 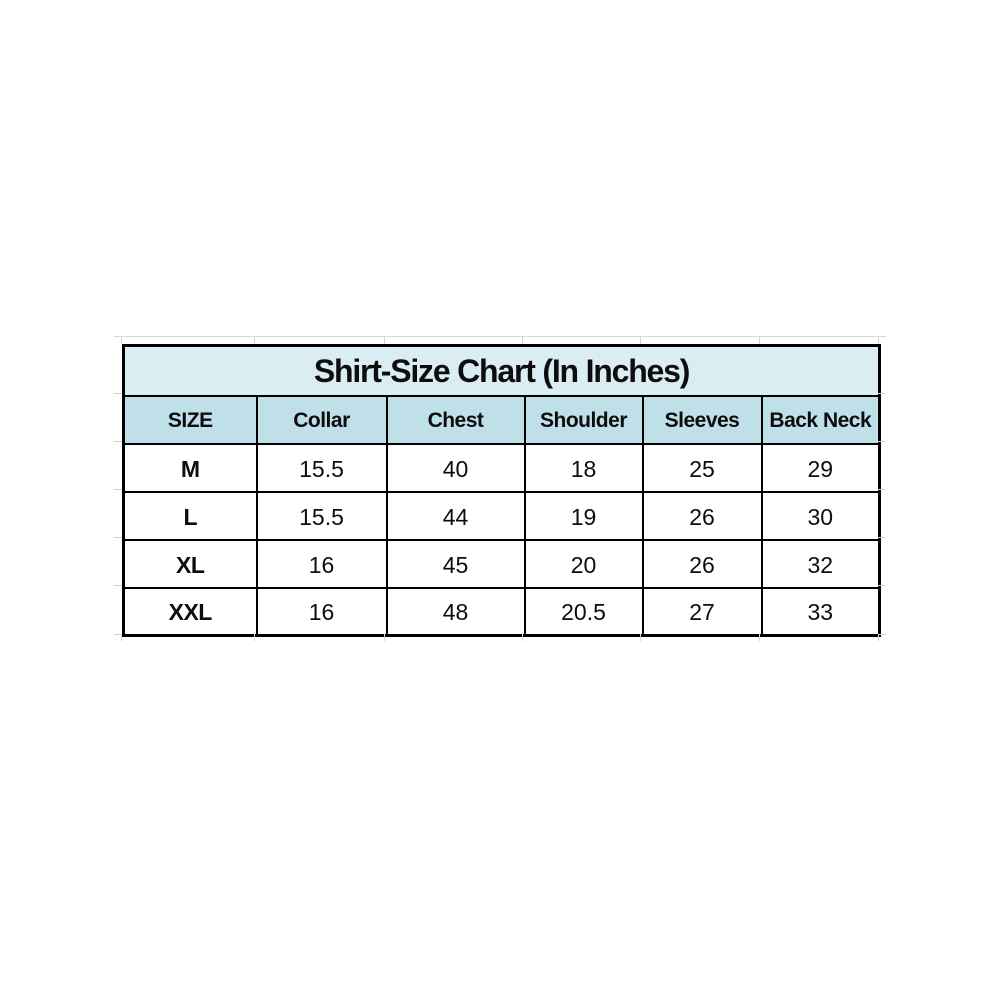 I want to click on cell-chest: 48, so click(x=455, y=611).